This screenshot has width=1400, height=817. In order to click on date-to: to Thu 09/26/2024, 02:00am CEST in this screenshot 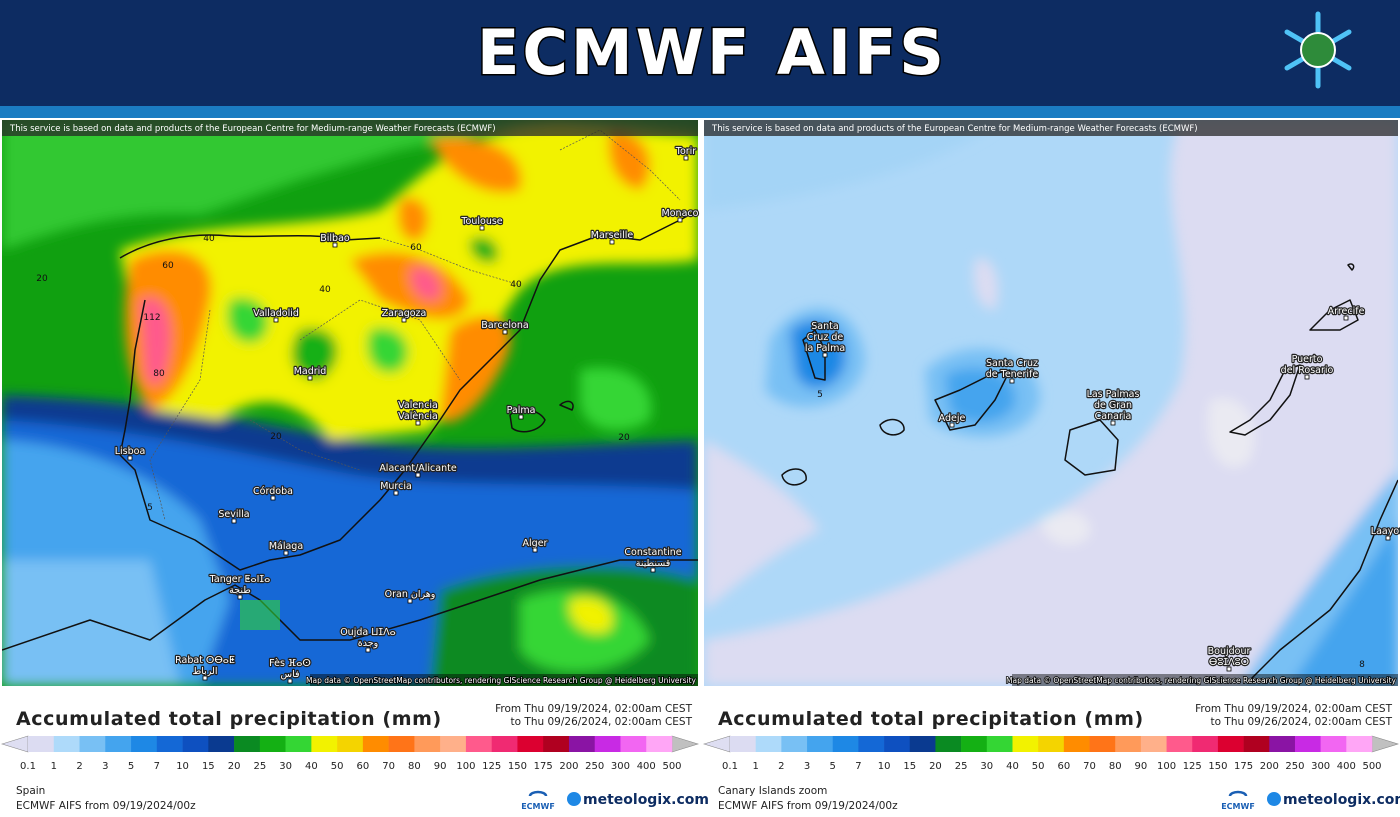, I will do `click(1302, 722)`.